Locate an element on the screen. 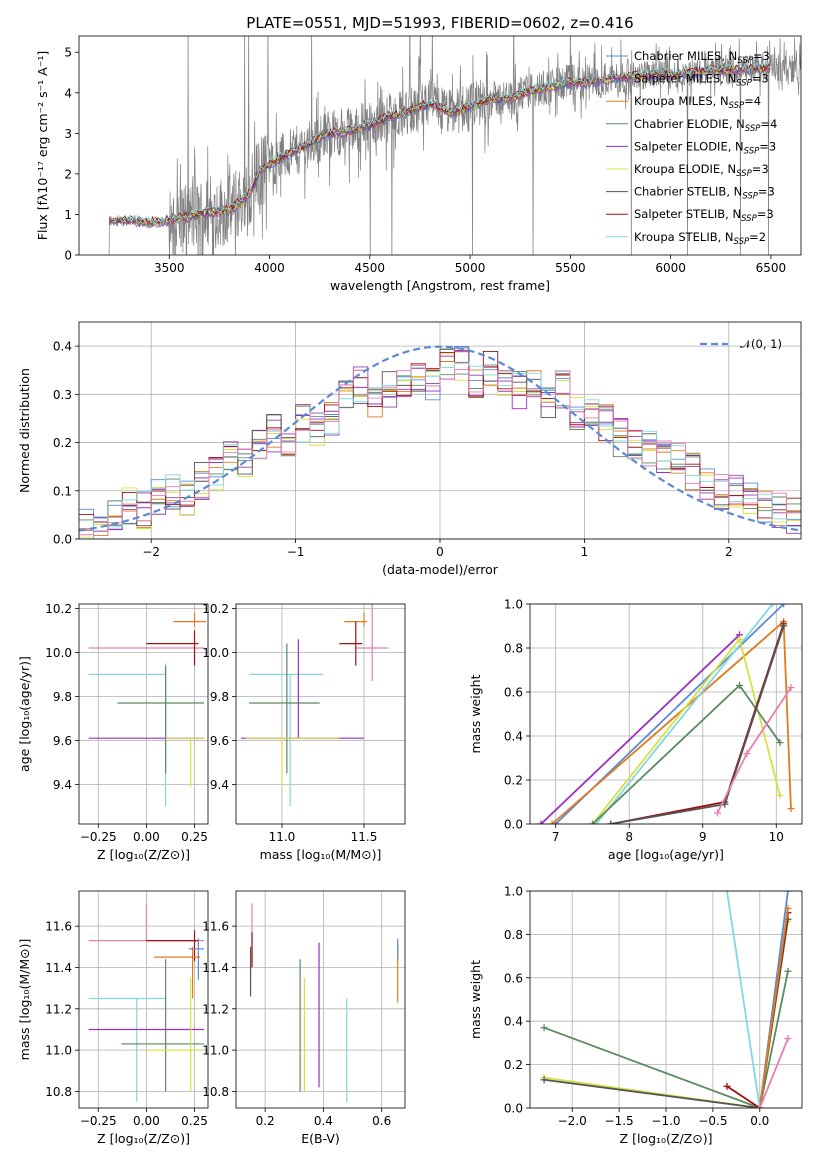  histogram-kroupa_stelib is located at coordinates (440, 450).